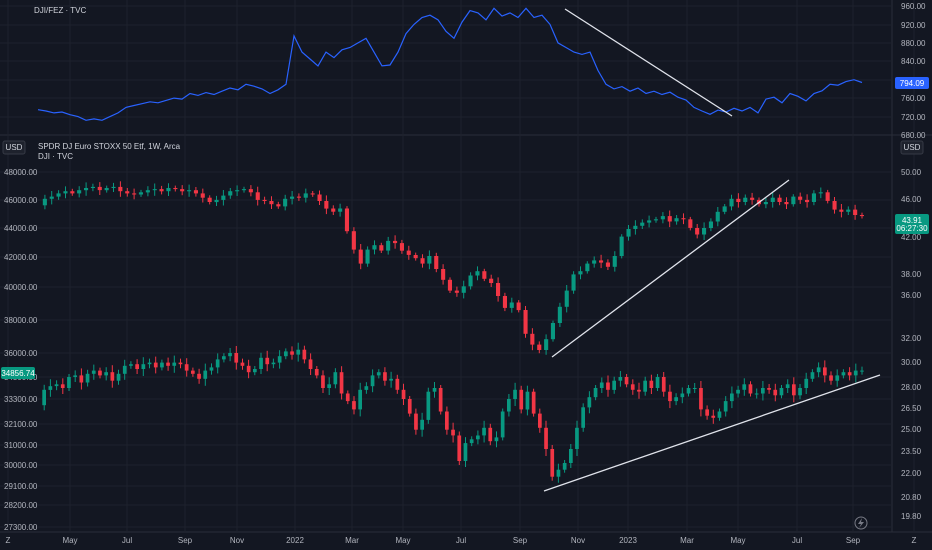 This screenshot has width=932, height=550. I want to click on dji-axis-label: 44000.00, so click(21, 228).